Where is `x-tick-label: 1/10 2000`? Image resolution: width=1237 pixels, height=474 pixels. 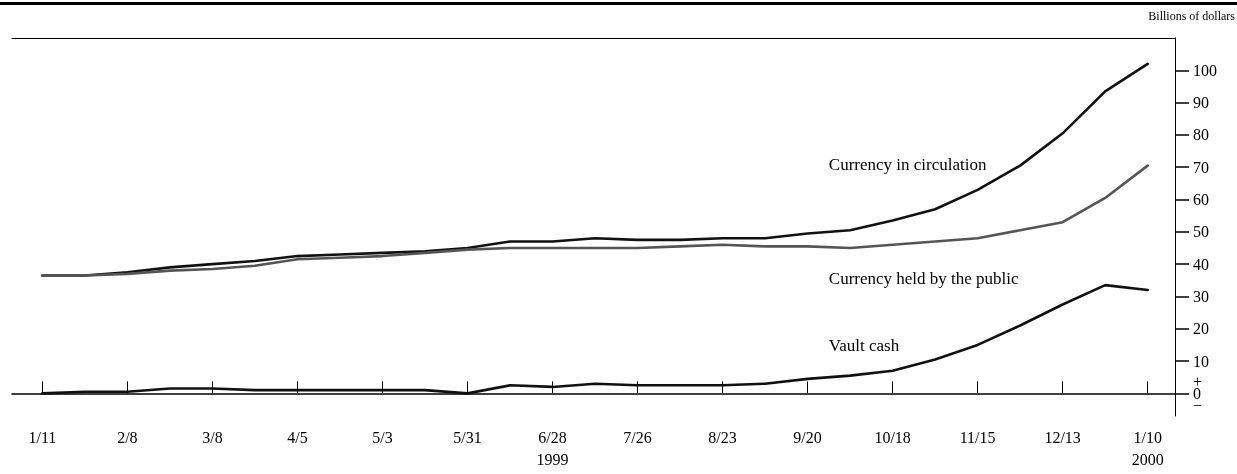 x-tick-label: 1/10 2000 is located at coordinates (1147, 448).